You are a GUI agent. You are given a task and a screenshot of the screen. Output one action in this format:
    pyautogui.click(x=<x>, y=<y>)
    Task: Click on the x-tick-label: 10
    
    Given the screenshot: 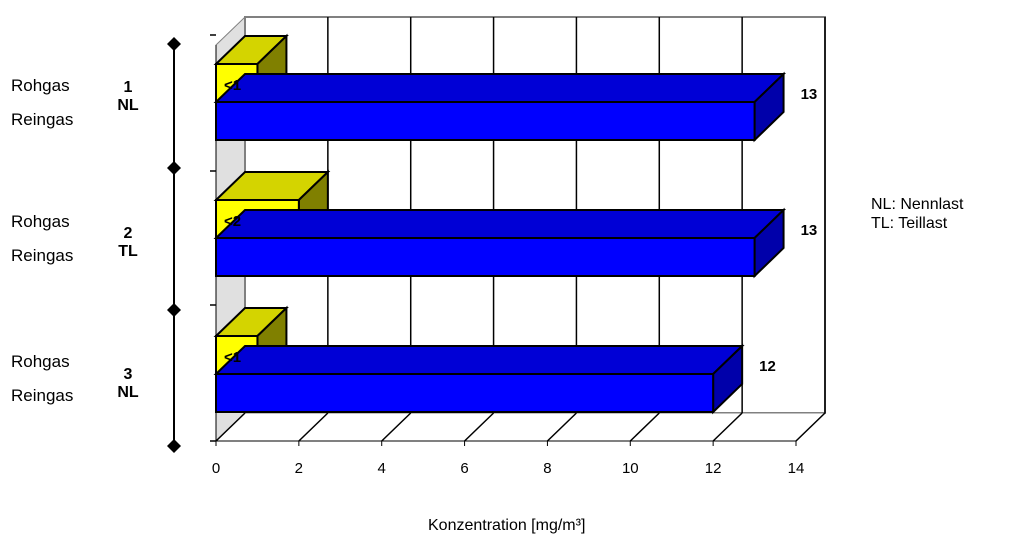 What is the action you would take?
    pyautogui.click(x=630, y=468)
    